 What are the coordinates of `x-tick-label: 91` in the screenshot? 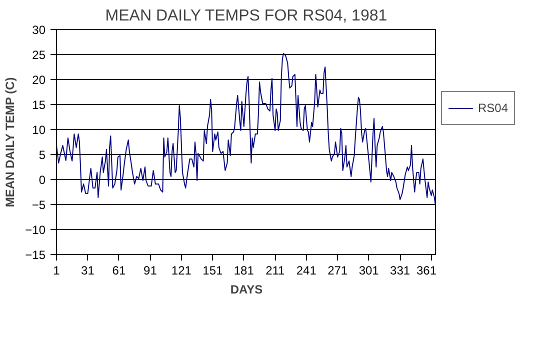 It's located at (151, 271).